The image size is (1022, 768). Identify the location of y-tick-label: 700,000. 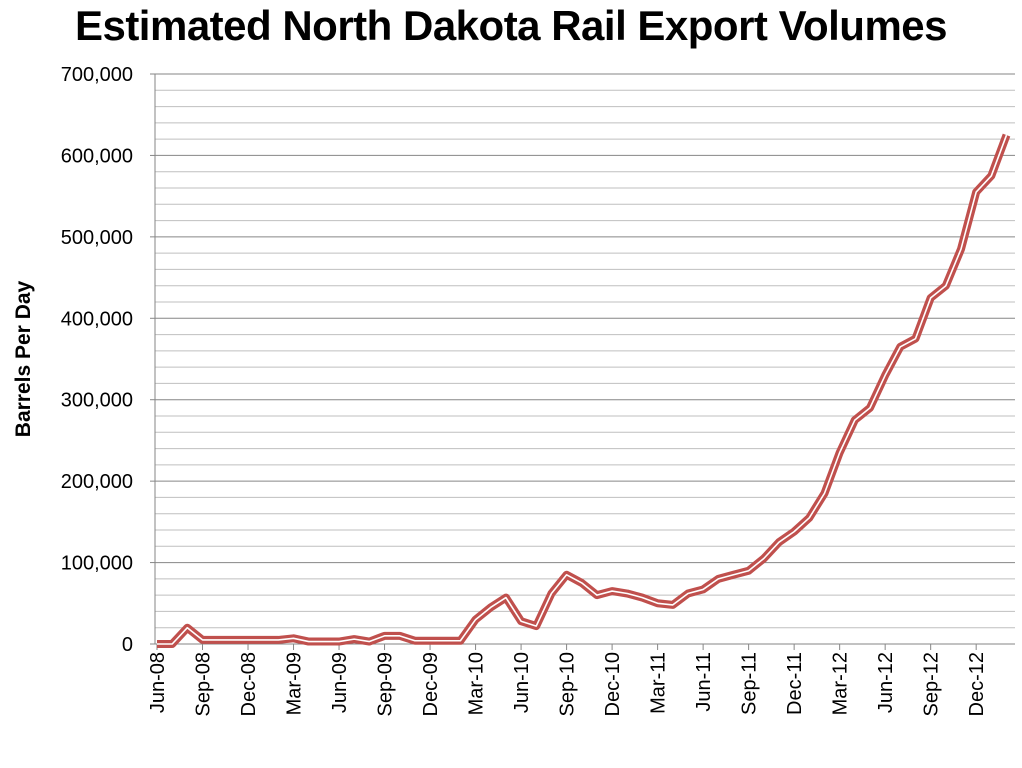
(97, 75).